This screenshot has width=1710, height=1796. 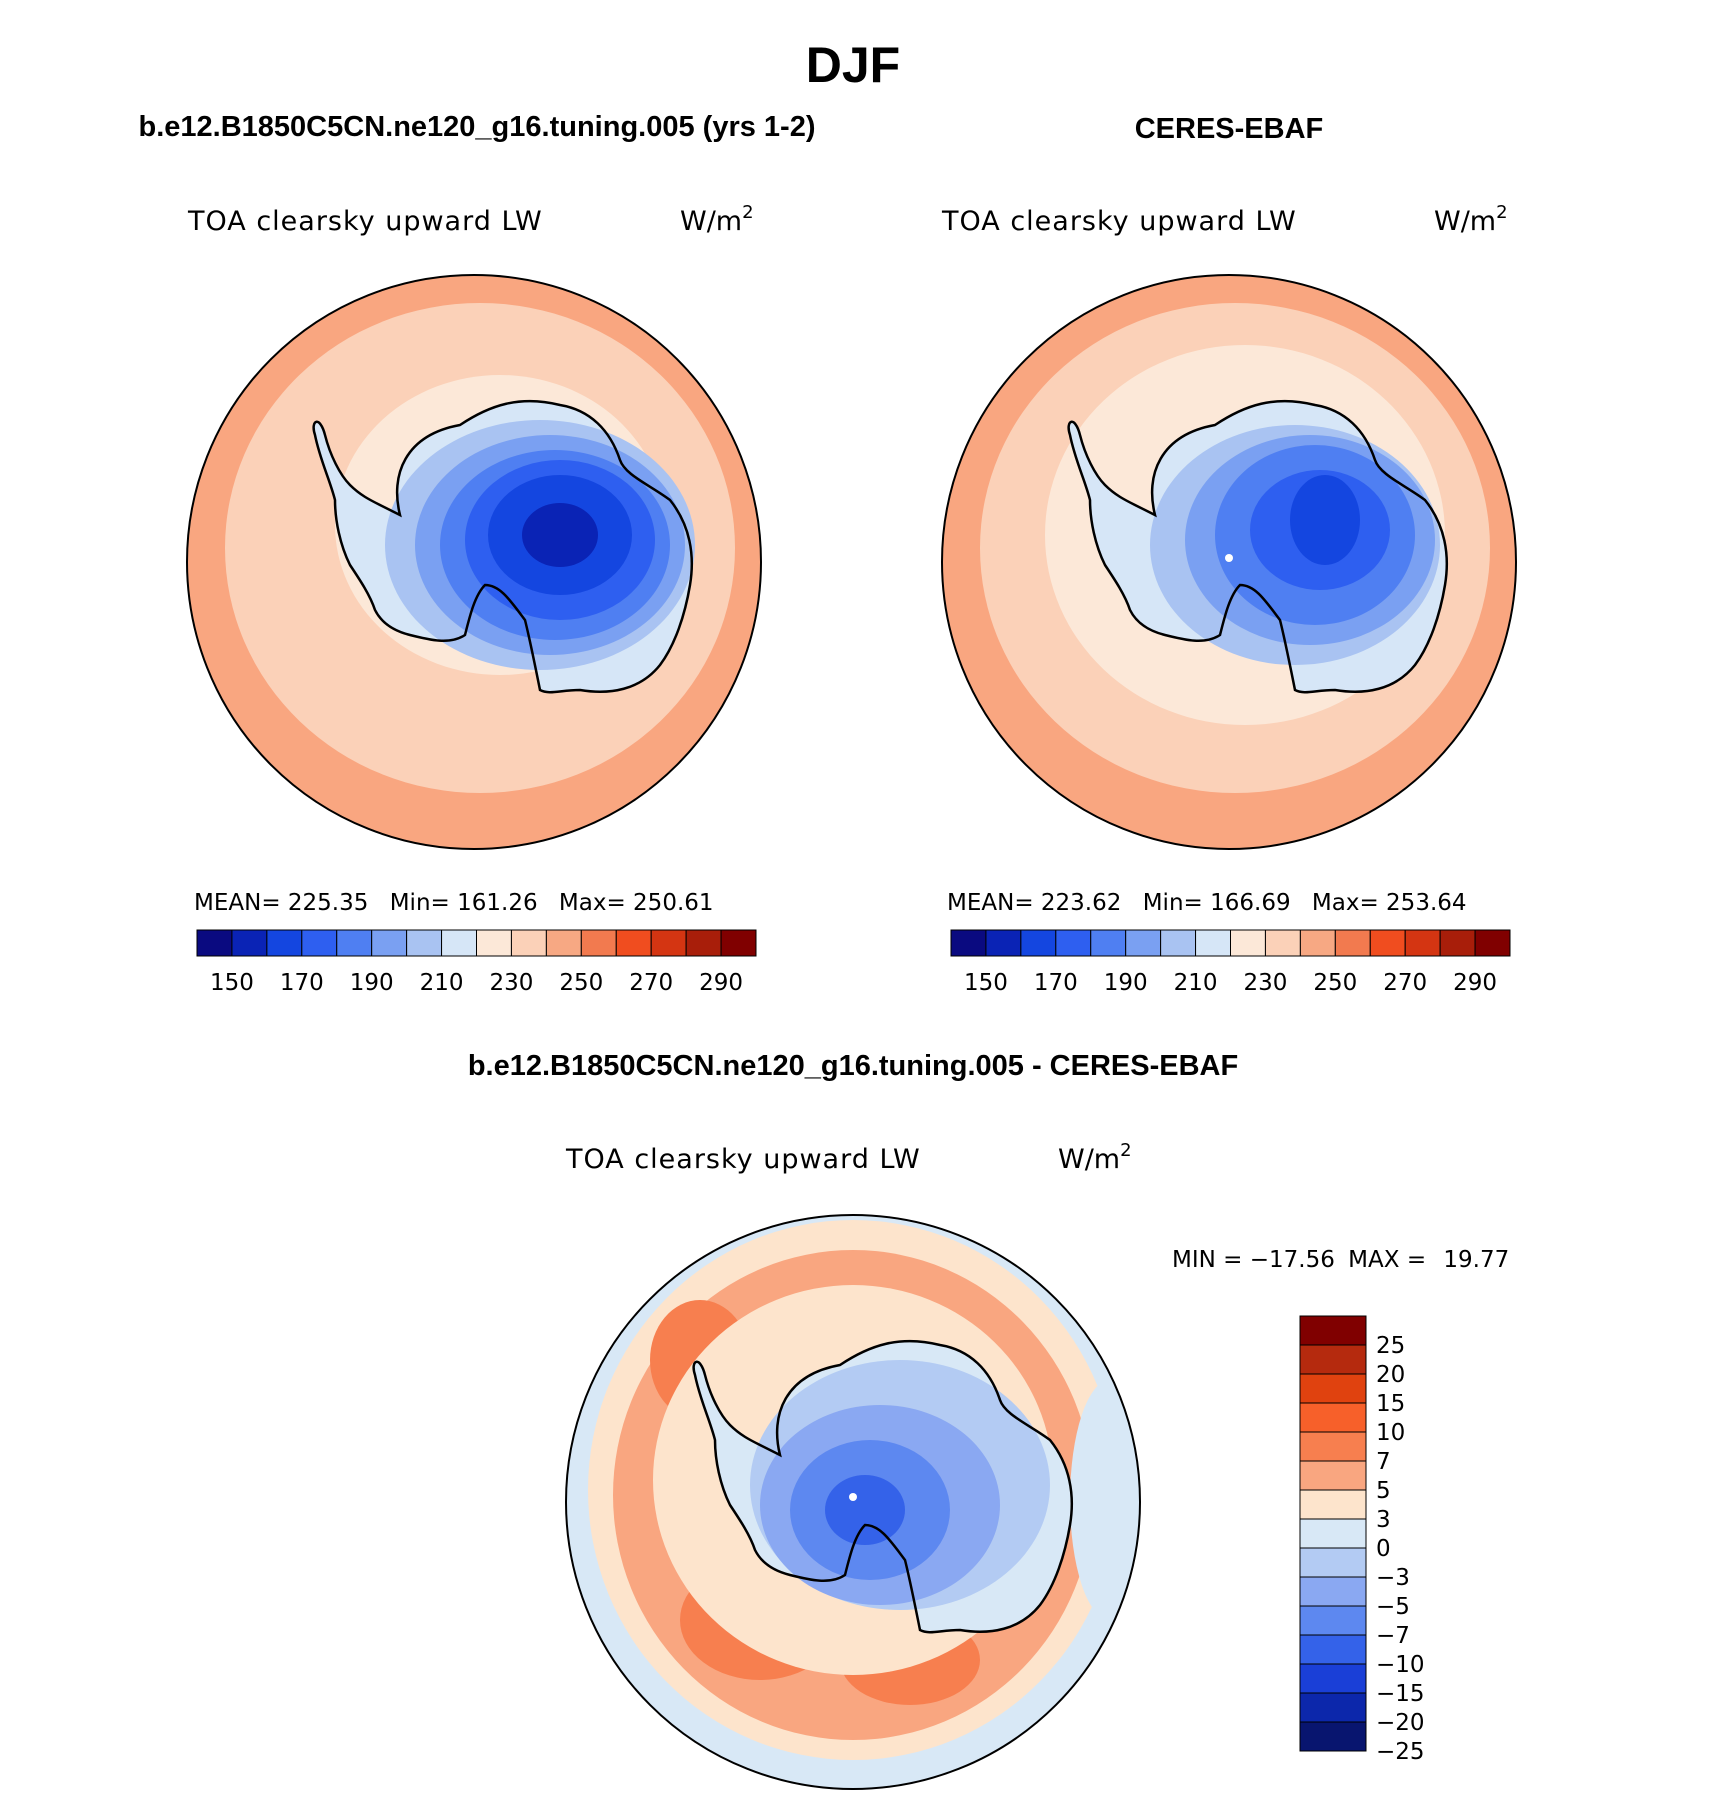 I want to click on obs-colorbar-label: 270, so click(x=1405, y=983).